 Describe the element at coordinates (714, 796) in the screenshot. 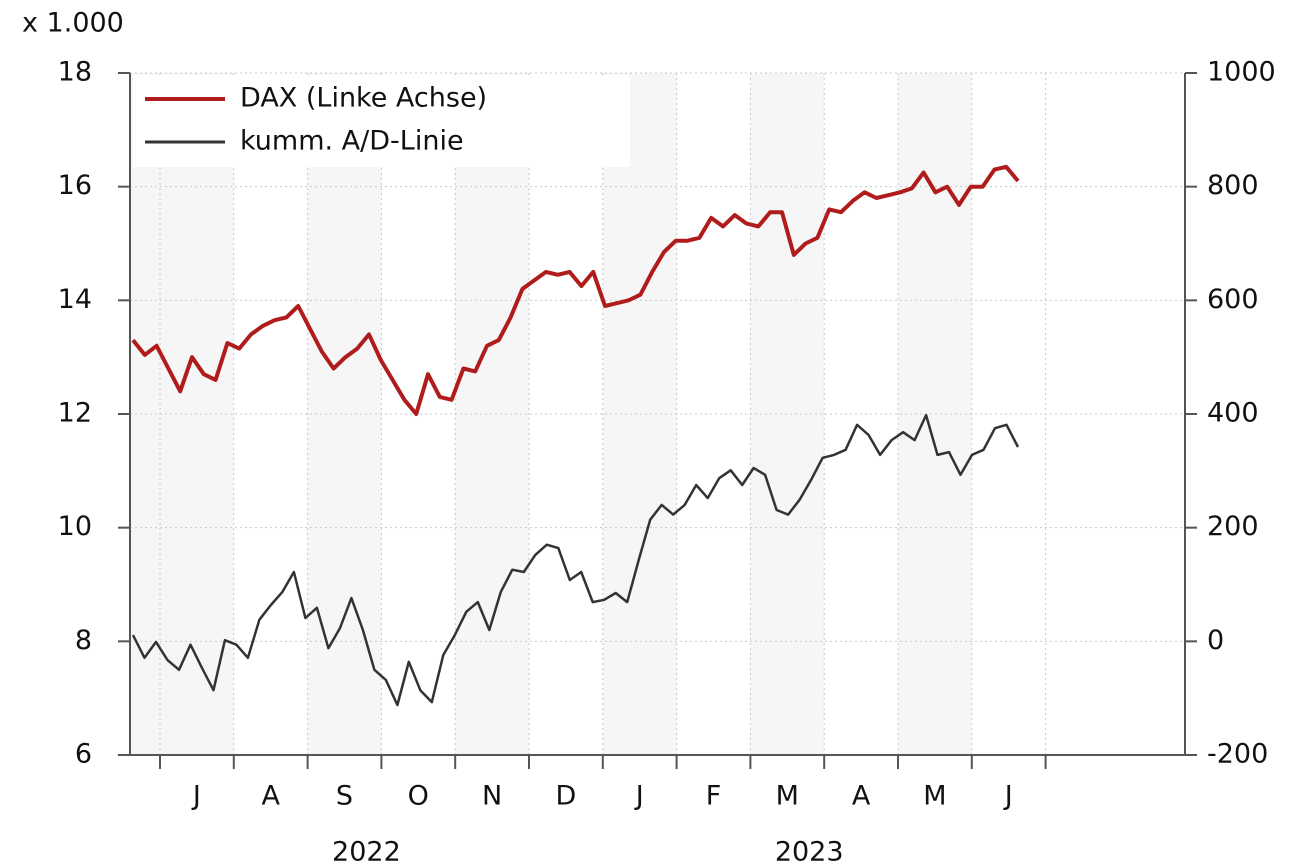

I see `x-tick-label: F` at that location.